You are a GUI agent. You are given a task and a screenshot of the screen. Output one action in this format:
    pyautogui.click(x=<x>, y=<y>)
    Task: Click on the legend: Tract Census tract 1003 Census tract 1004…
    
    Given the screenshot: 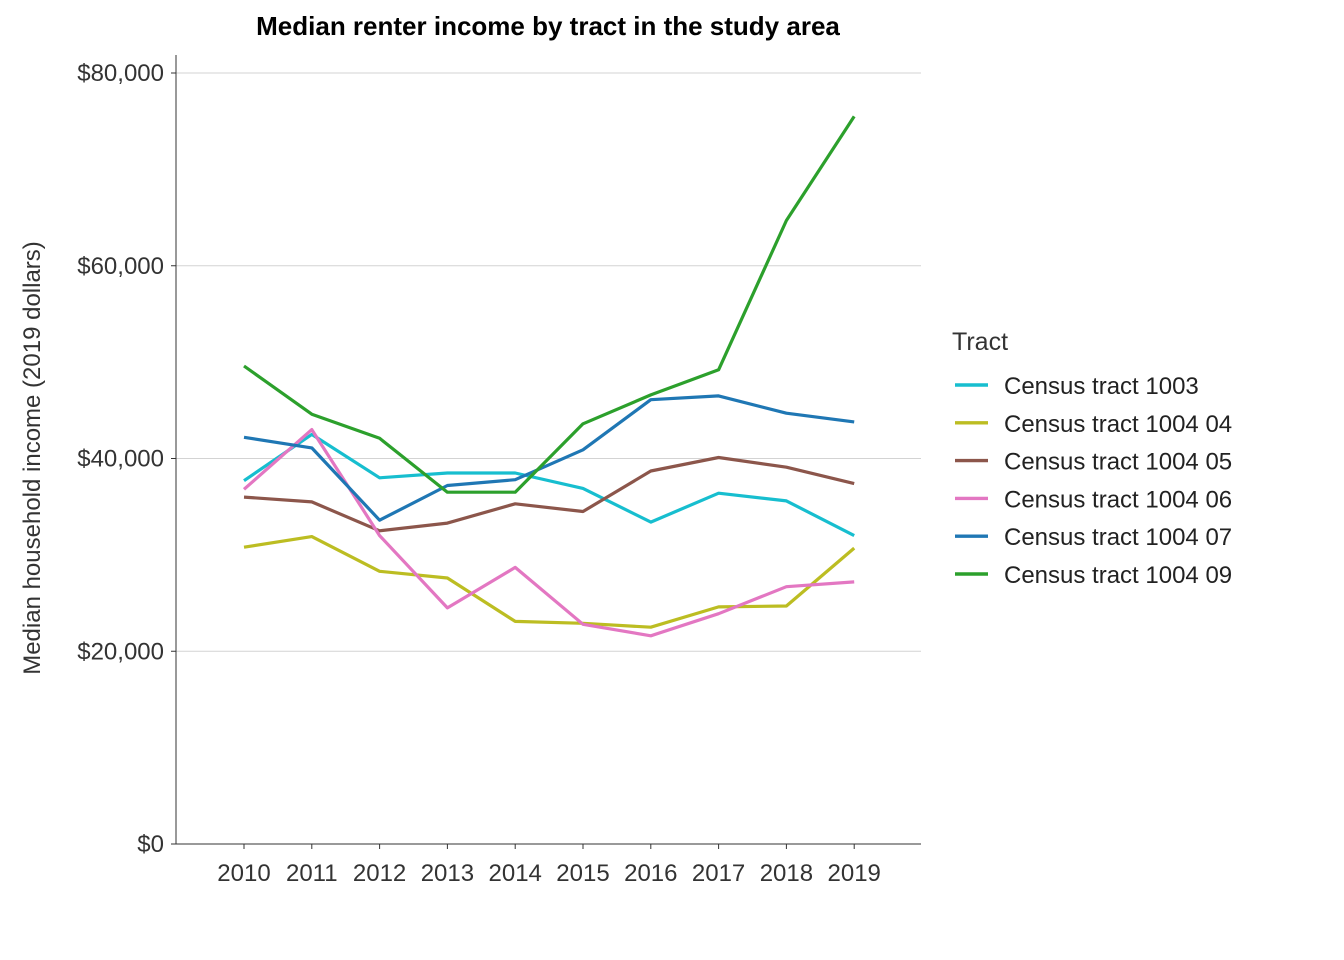 What is the action you would take?
    pyautogui.click(x=1092, y=458)
    